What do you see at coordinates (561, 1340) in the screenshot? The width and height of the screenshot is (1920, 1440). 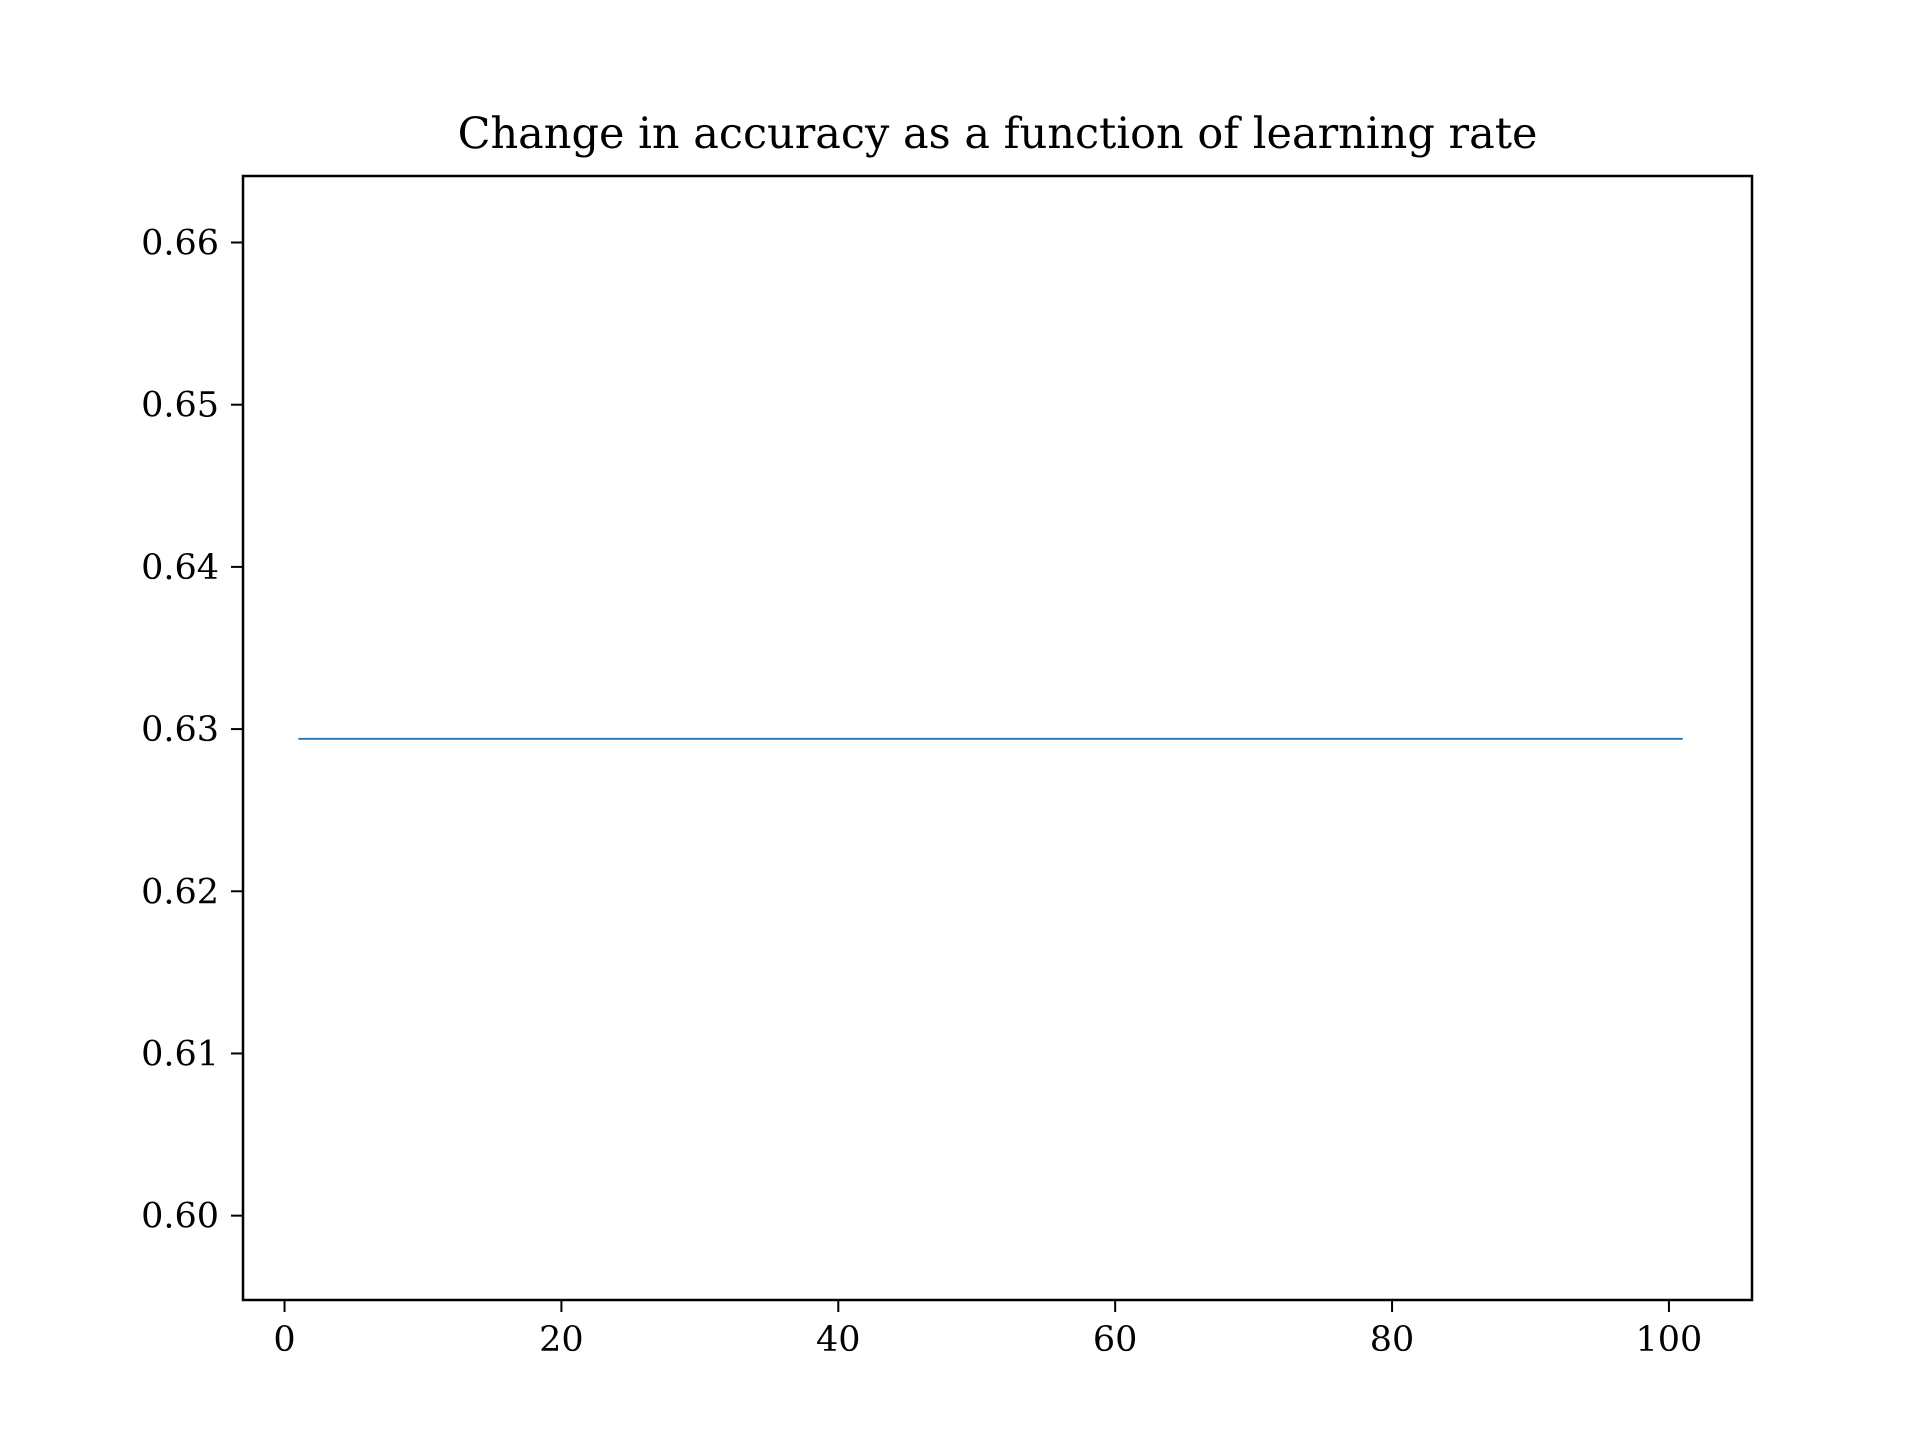 I see `x-tick-label: 20` at bounding box center [561, 1340].